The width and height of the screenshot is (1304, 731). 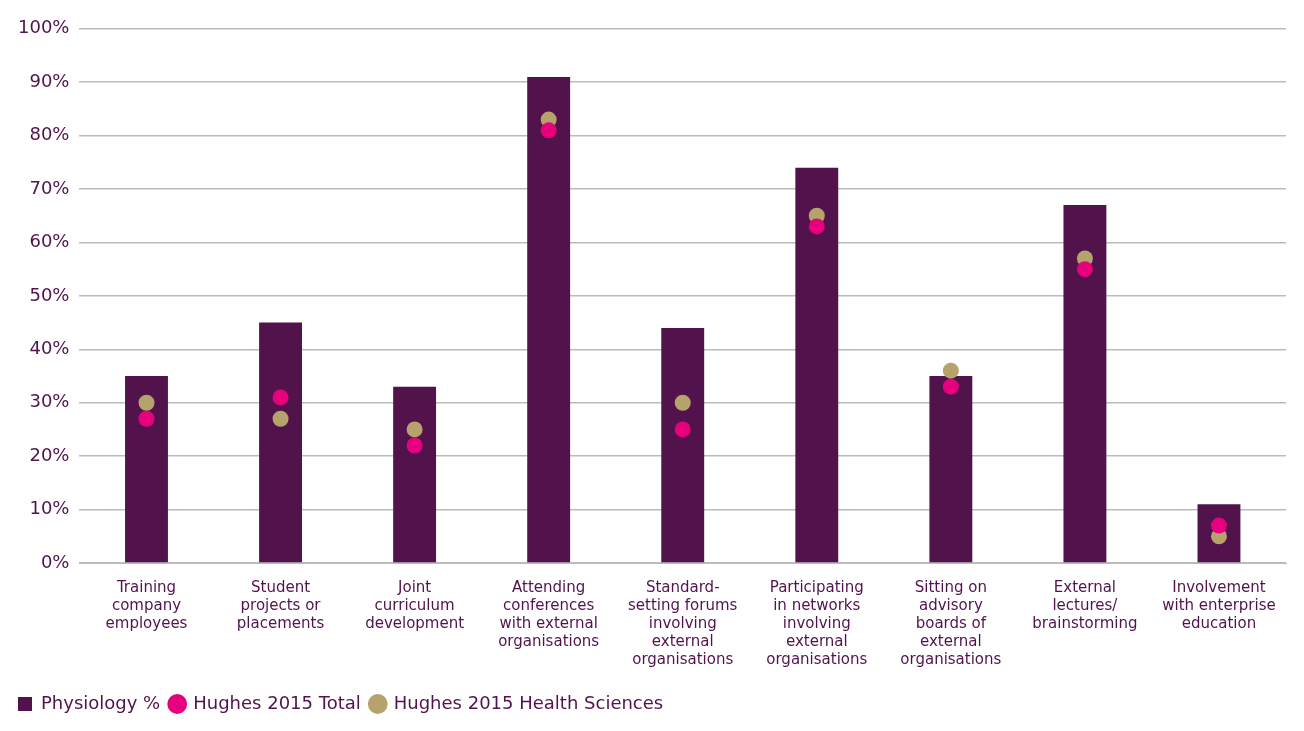 I want to click on y-tick-label: 50%, so click(x=49, y=294).